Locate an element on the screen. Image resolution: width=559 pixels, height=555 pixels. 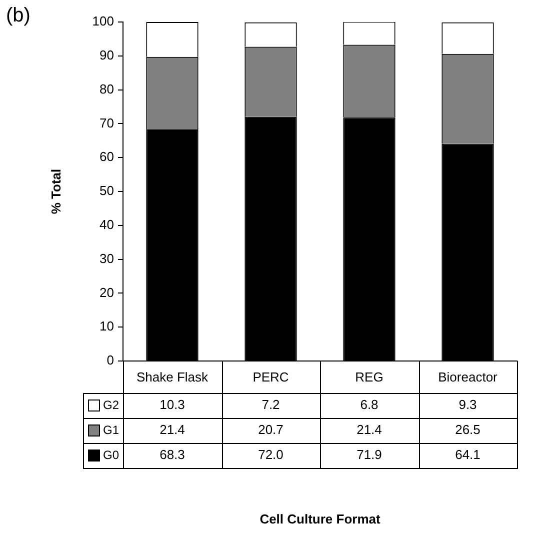
data-label: 71.9 is located at coordinates (369, 454).